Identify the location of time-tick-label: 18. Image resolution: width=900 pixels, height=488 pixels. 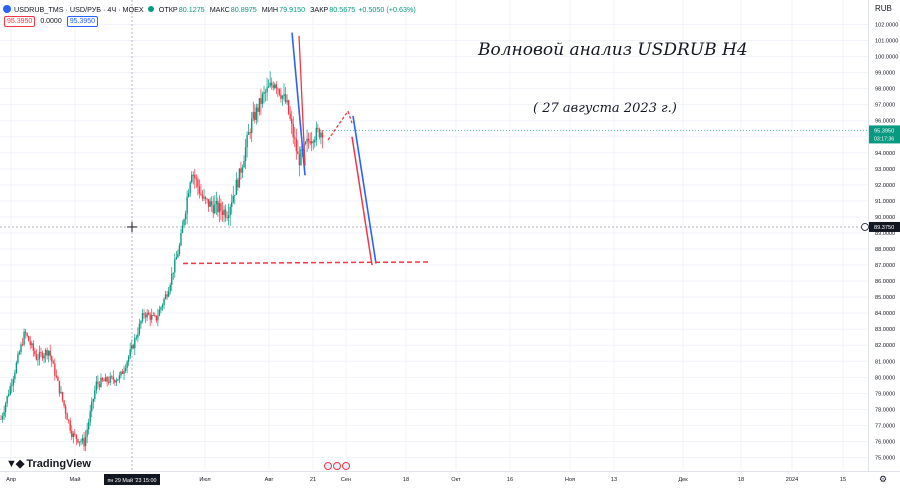
(406, 480).